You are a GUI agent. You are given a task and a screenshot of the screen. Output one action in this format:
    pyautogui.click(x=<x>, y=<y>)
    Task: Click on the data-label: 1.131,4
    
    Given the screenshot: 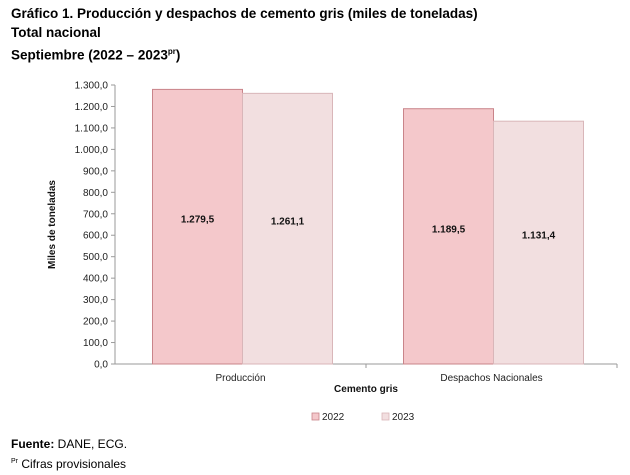 What is the action you would take?
    pyautogui.click(x=539, y=236)
    